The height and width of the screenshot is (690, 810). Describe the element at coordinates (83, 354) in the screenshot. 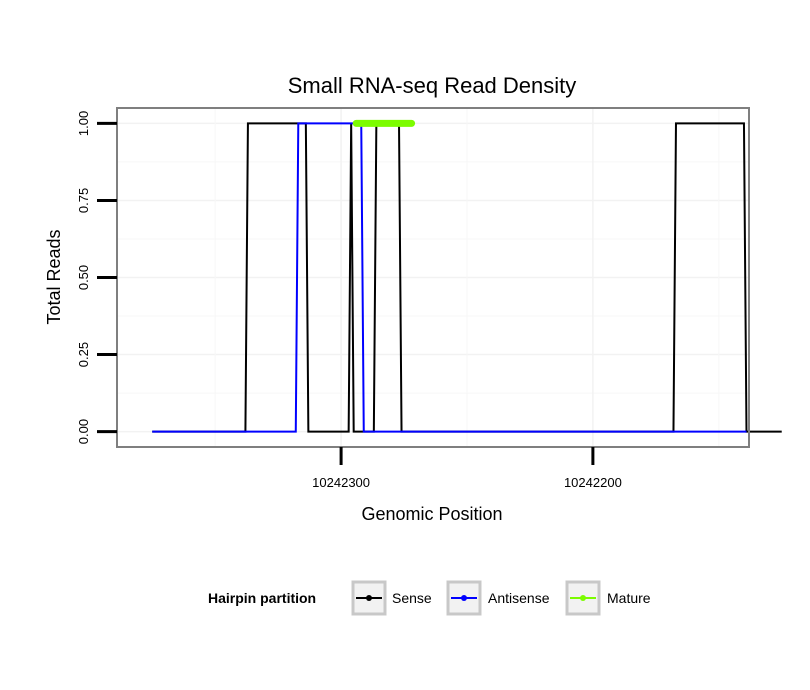

I see `y-tick-label: 0.25` at that location.